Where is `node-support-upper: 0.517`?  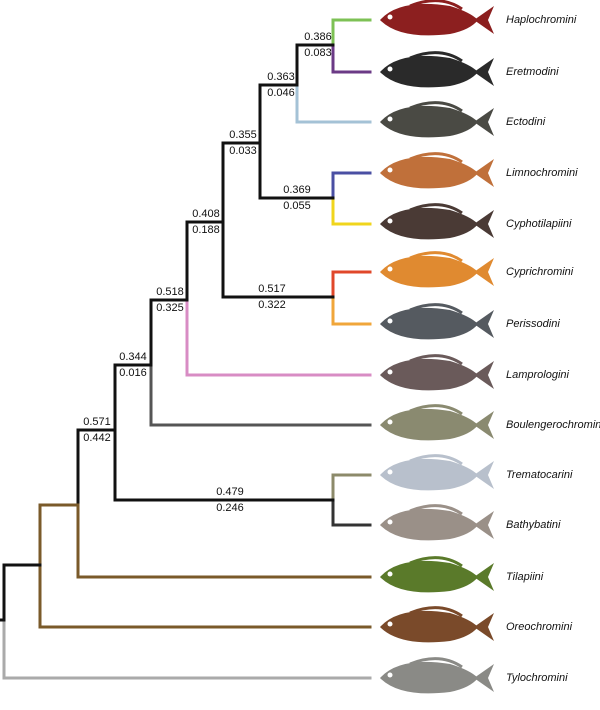
node-support-upper: 0.517 is located at coordinates (272, 289).